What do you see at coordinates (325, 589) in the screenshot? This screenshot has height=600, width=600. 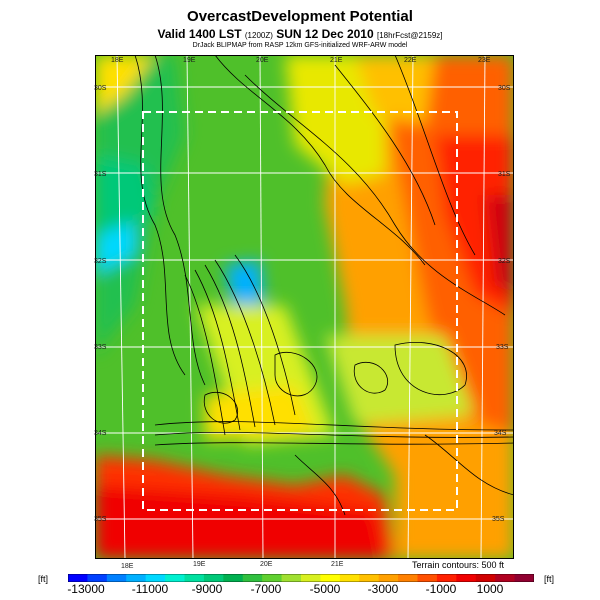 I see `colorbar-tick-label: -5000` at bounding box center [325, 589].